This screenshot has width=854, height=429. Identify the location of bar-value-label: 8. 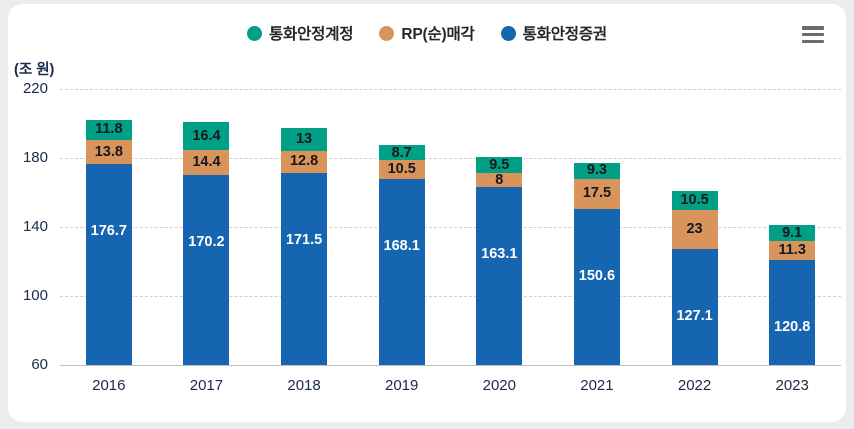
(499, 180).